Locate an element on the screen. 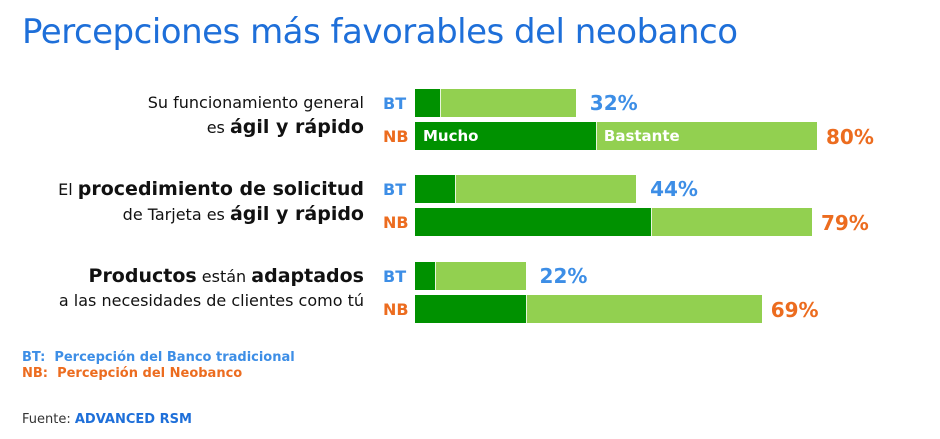  source-label: Fuente: is located at coordinates (46, 419).